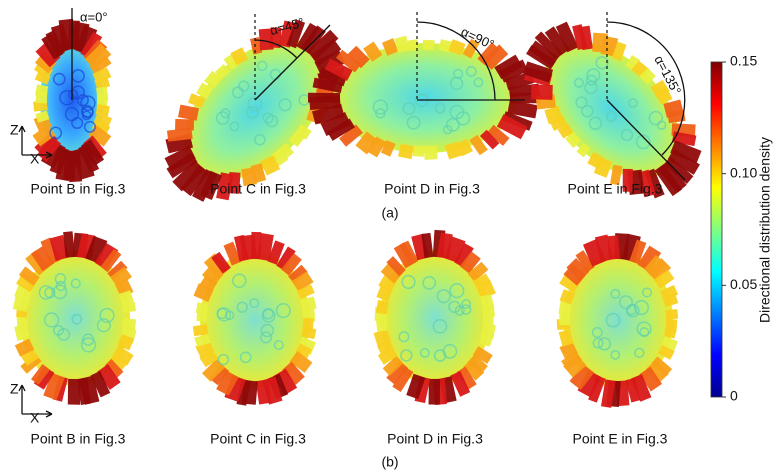 This screenshot has height=474, width=783. I want to click on colorbar-tick-label: 0.05, so click(743, 284).